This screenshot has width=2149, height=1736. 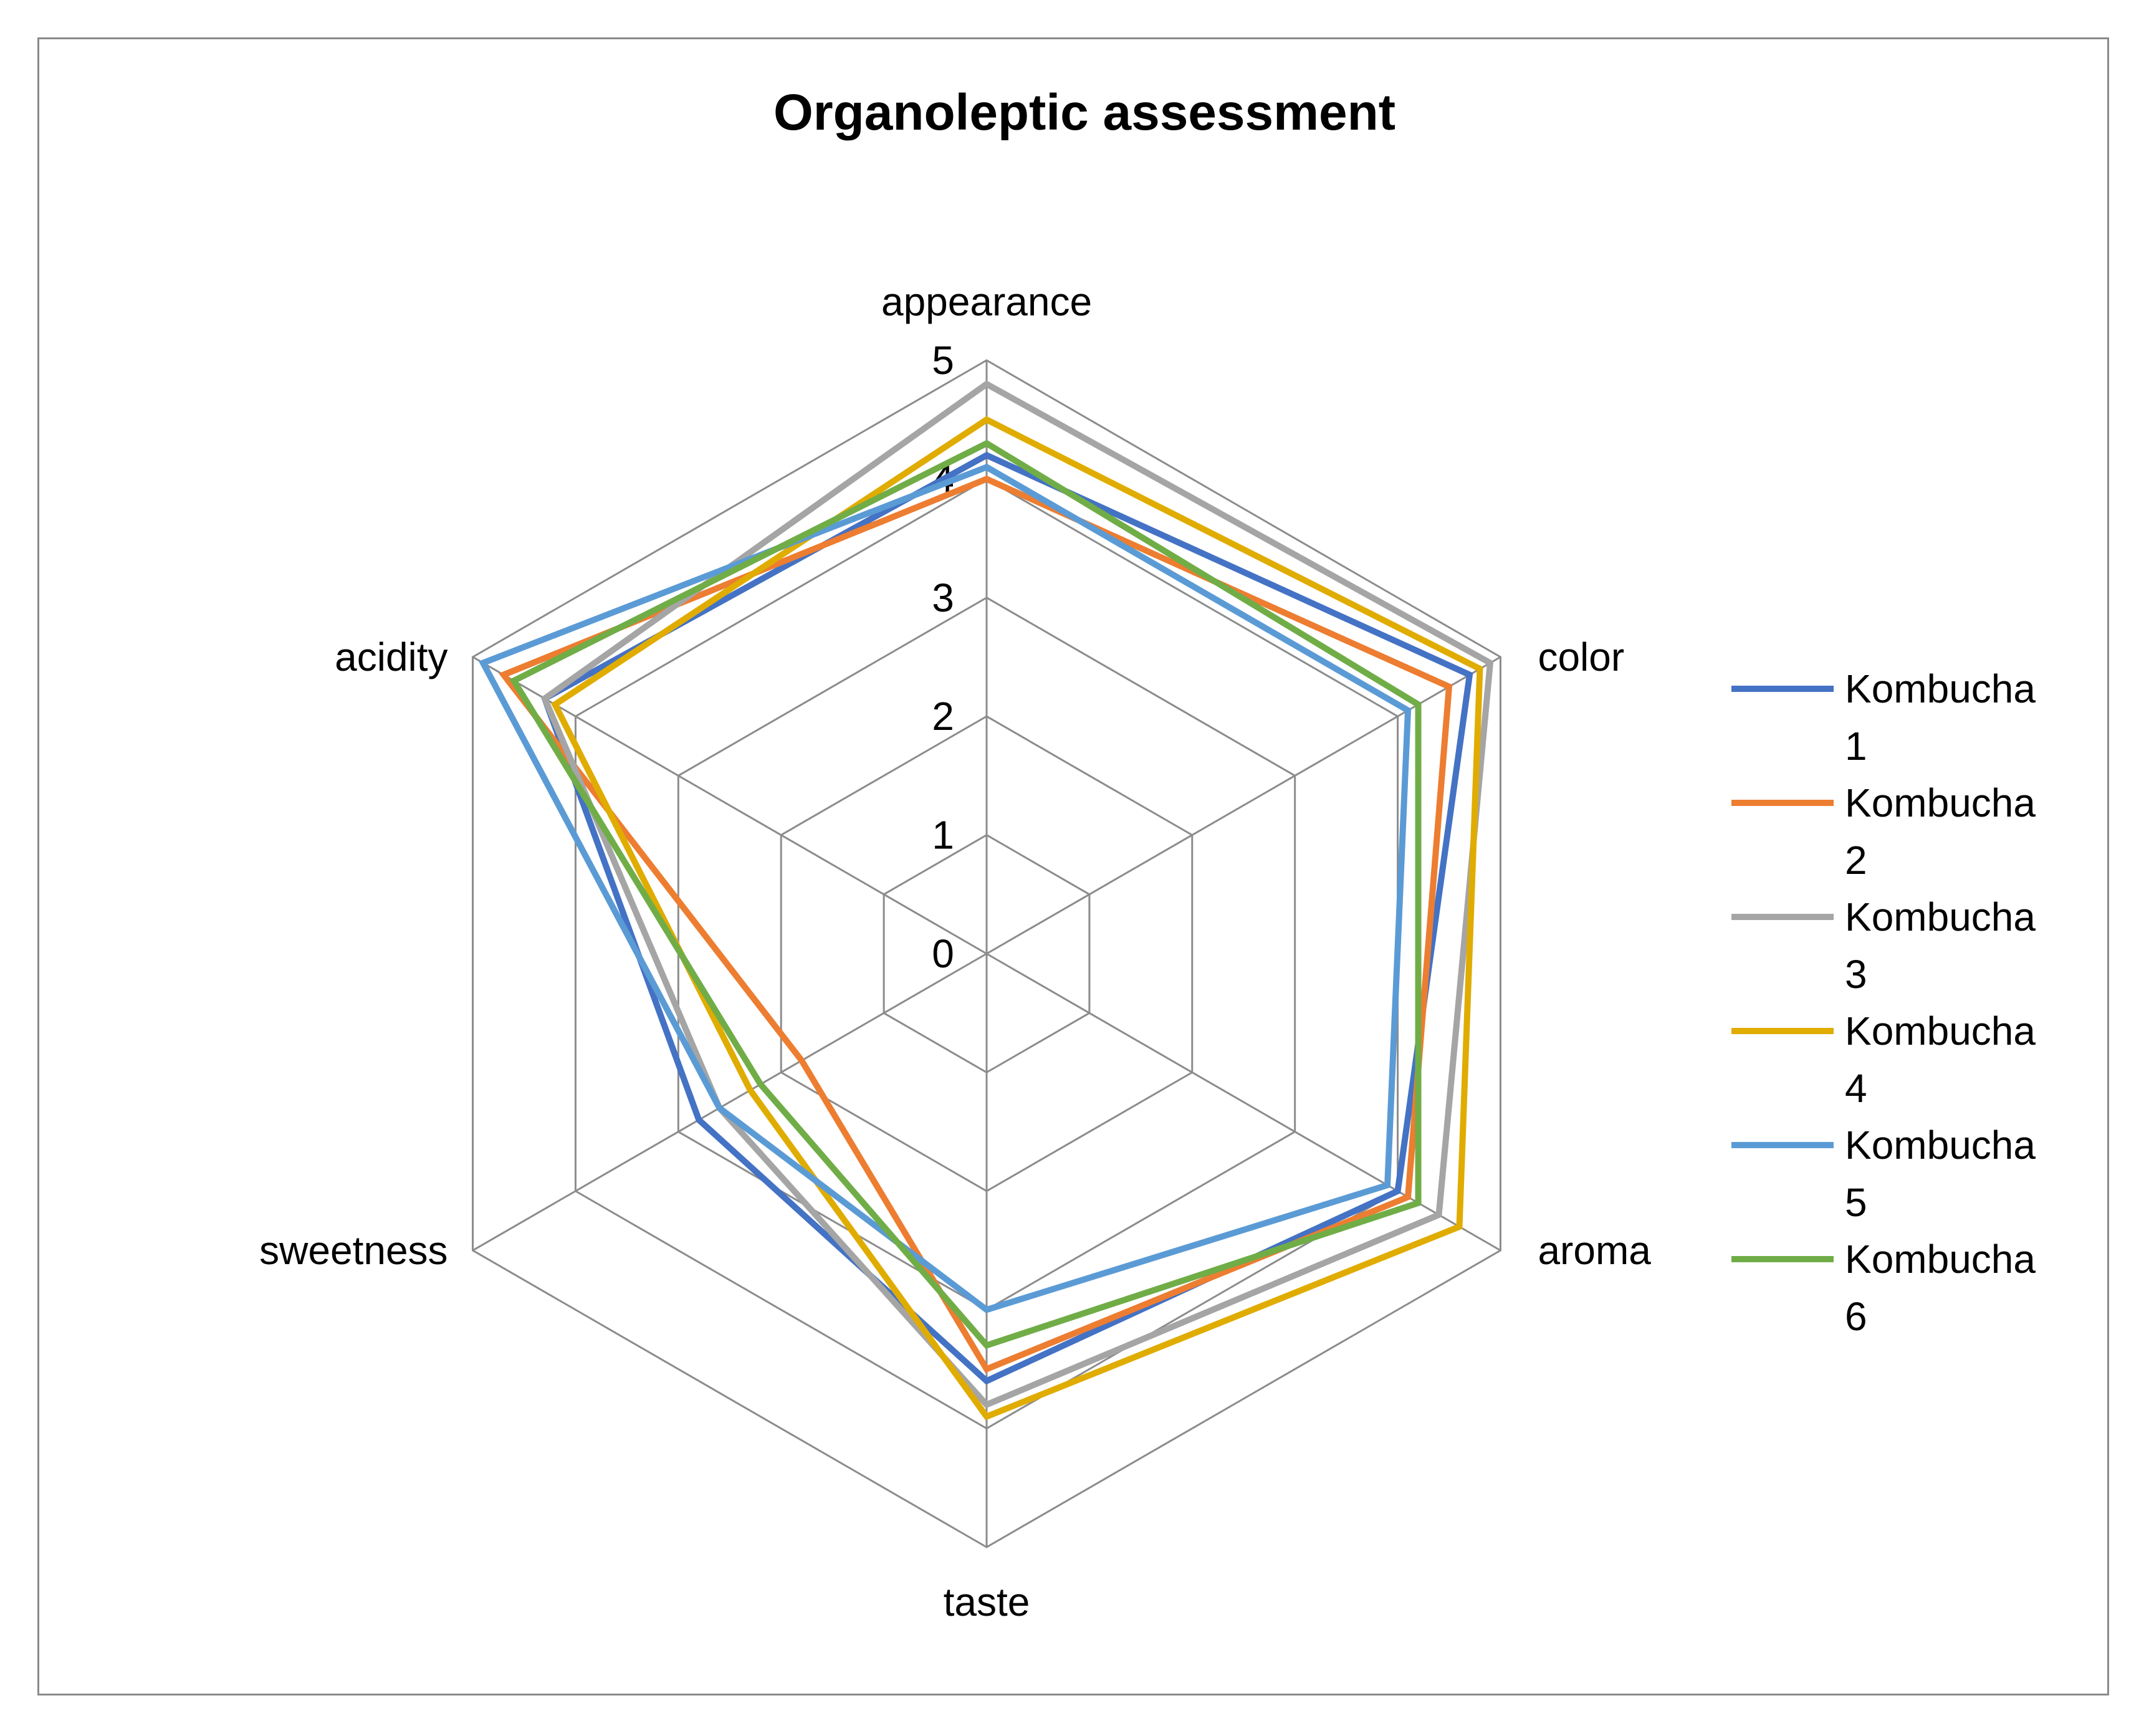 What do you see at coordinates (1243, 805) in the screenshot?
I see `spoke-color` at bounding box center [1243, 805].